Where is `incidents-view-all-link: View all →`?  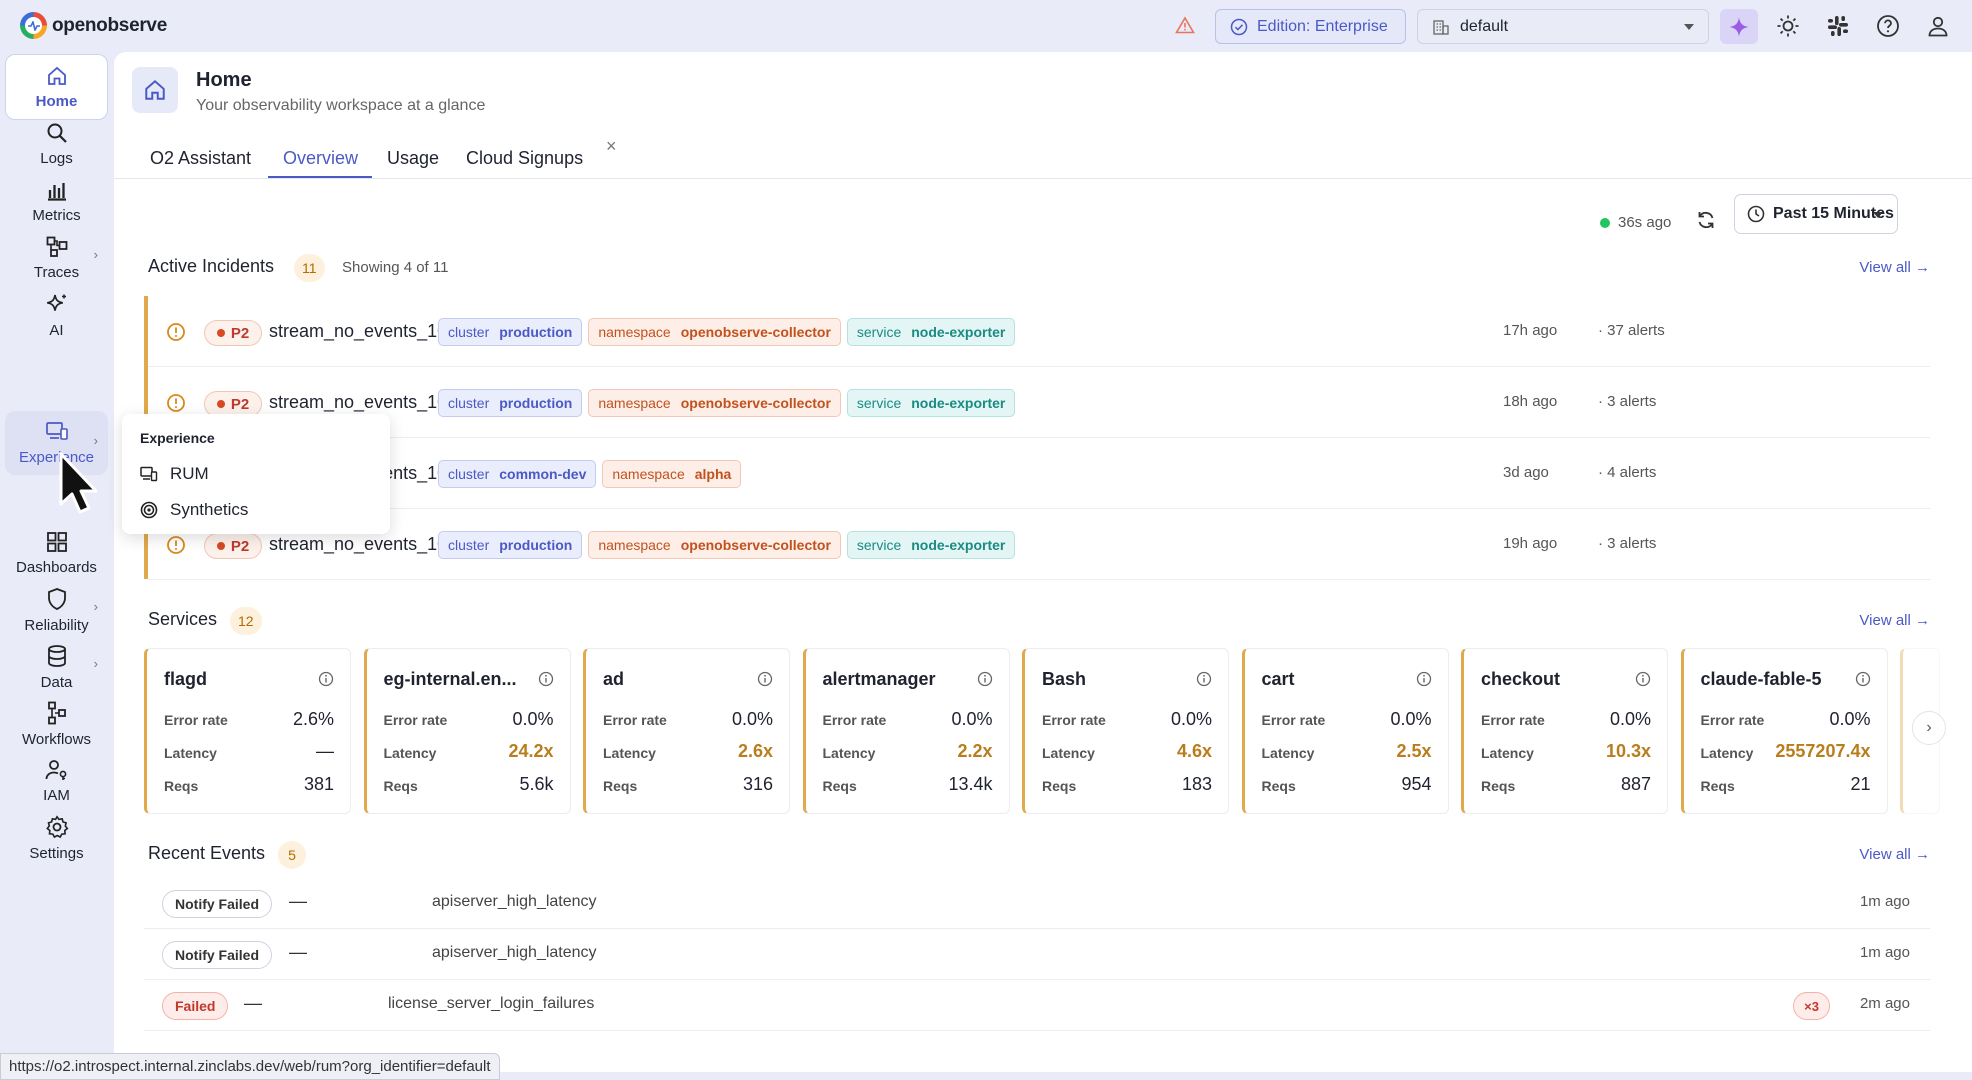 incidents-view-all-link: View all → is located at coordinates (1894, 267).